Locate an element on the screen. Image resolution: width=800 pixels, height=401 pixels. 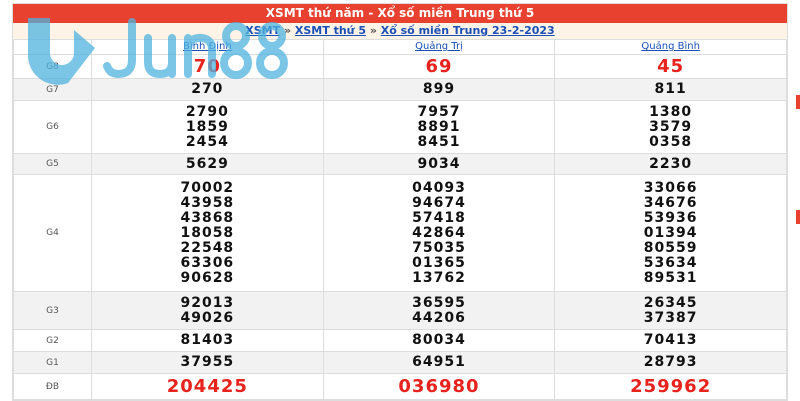
prize-number: 036980 is located at coordinates (439, 386).